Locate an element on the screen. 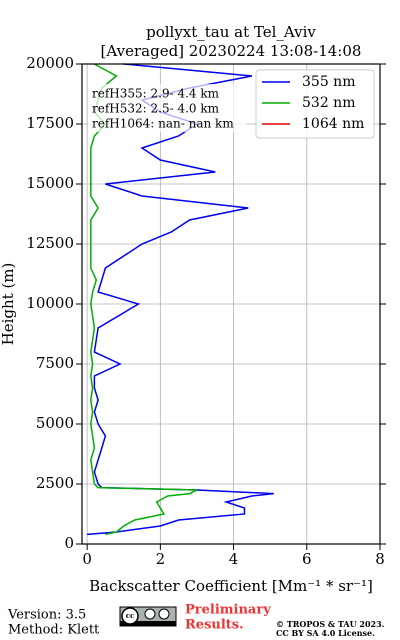 Image resolution: width=400 pixels, height=640 pixels. y-tick-label: 10000 is located at coordinates (50, 303).